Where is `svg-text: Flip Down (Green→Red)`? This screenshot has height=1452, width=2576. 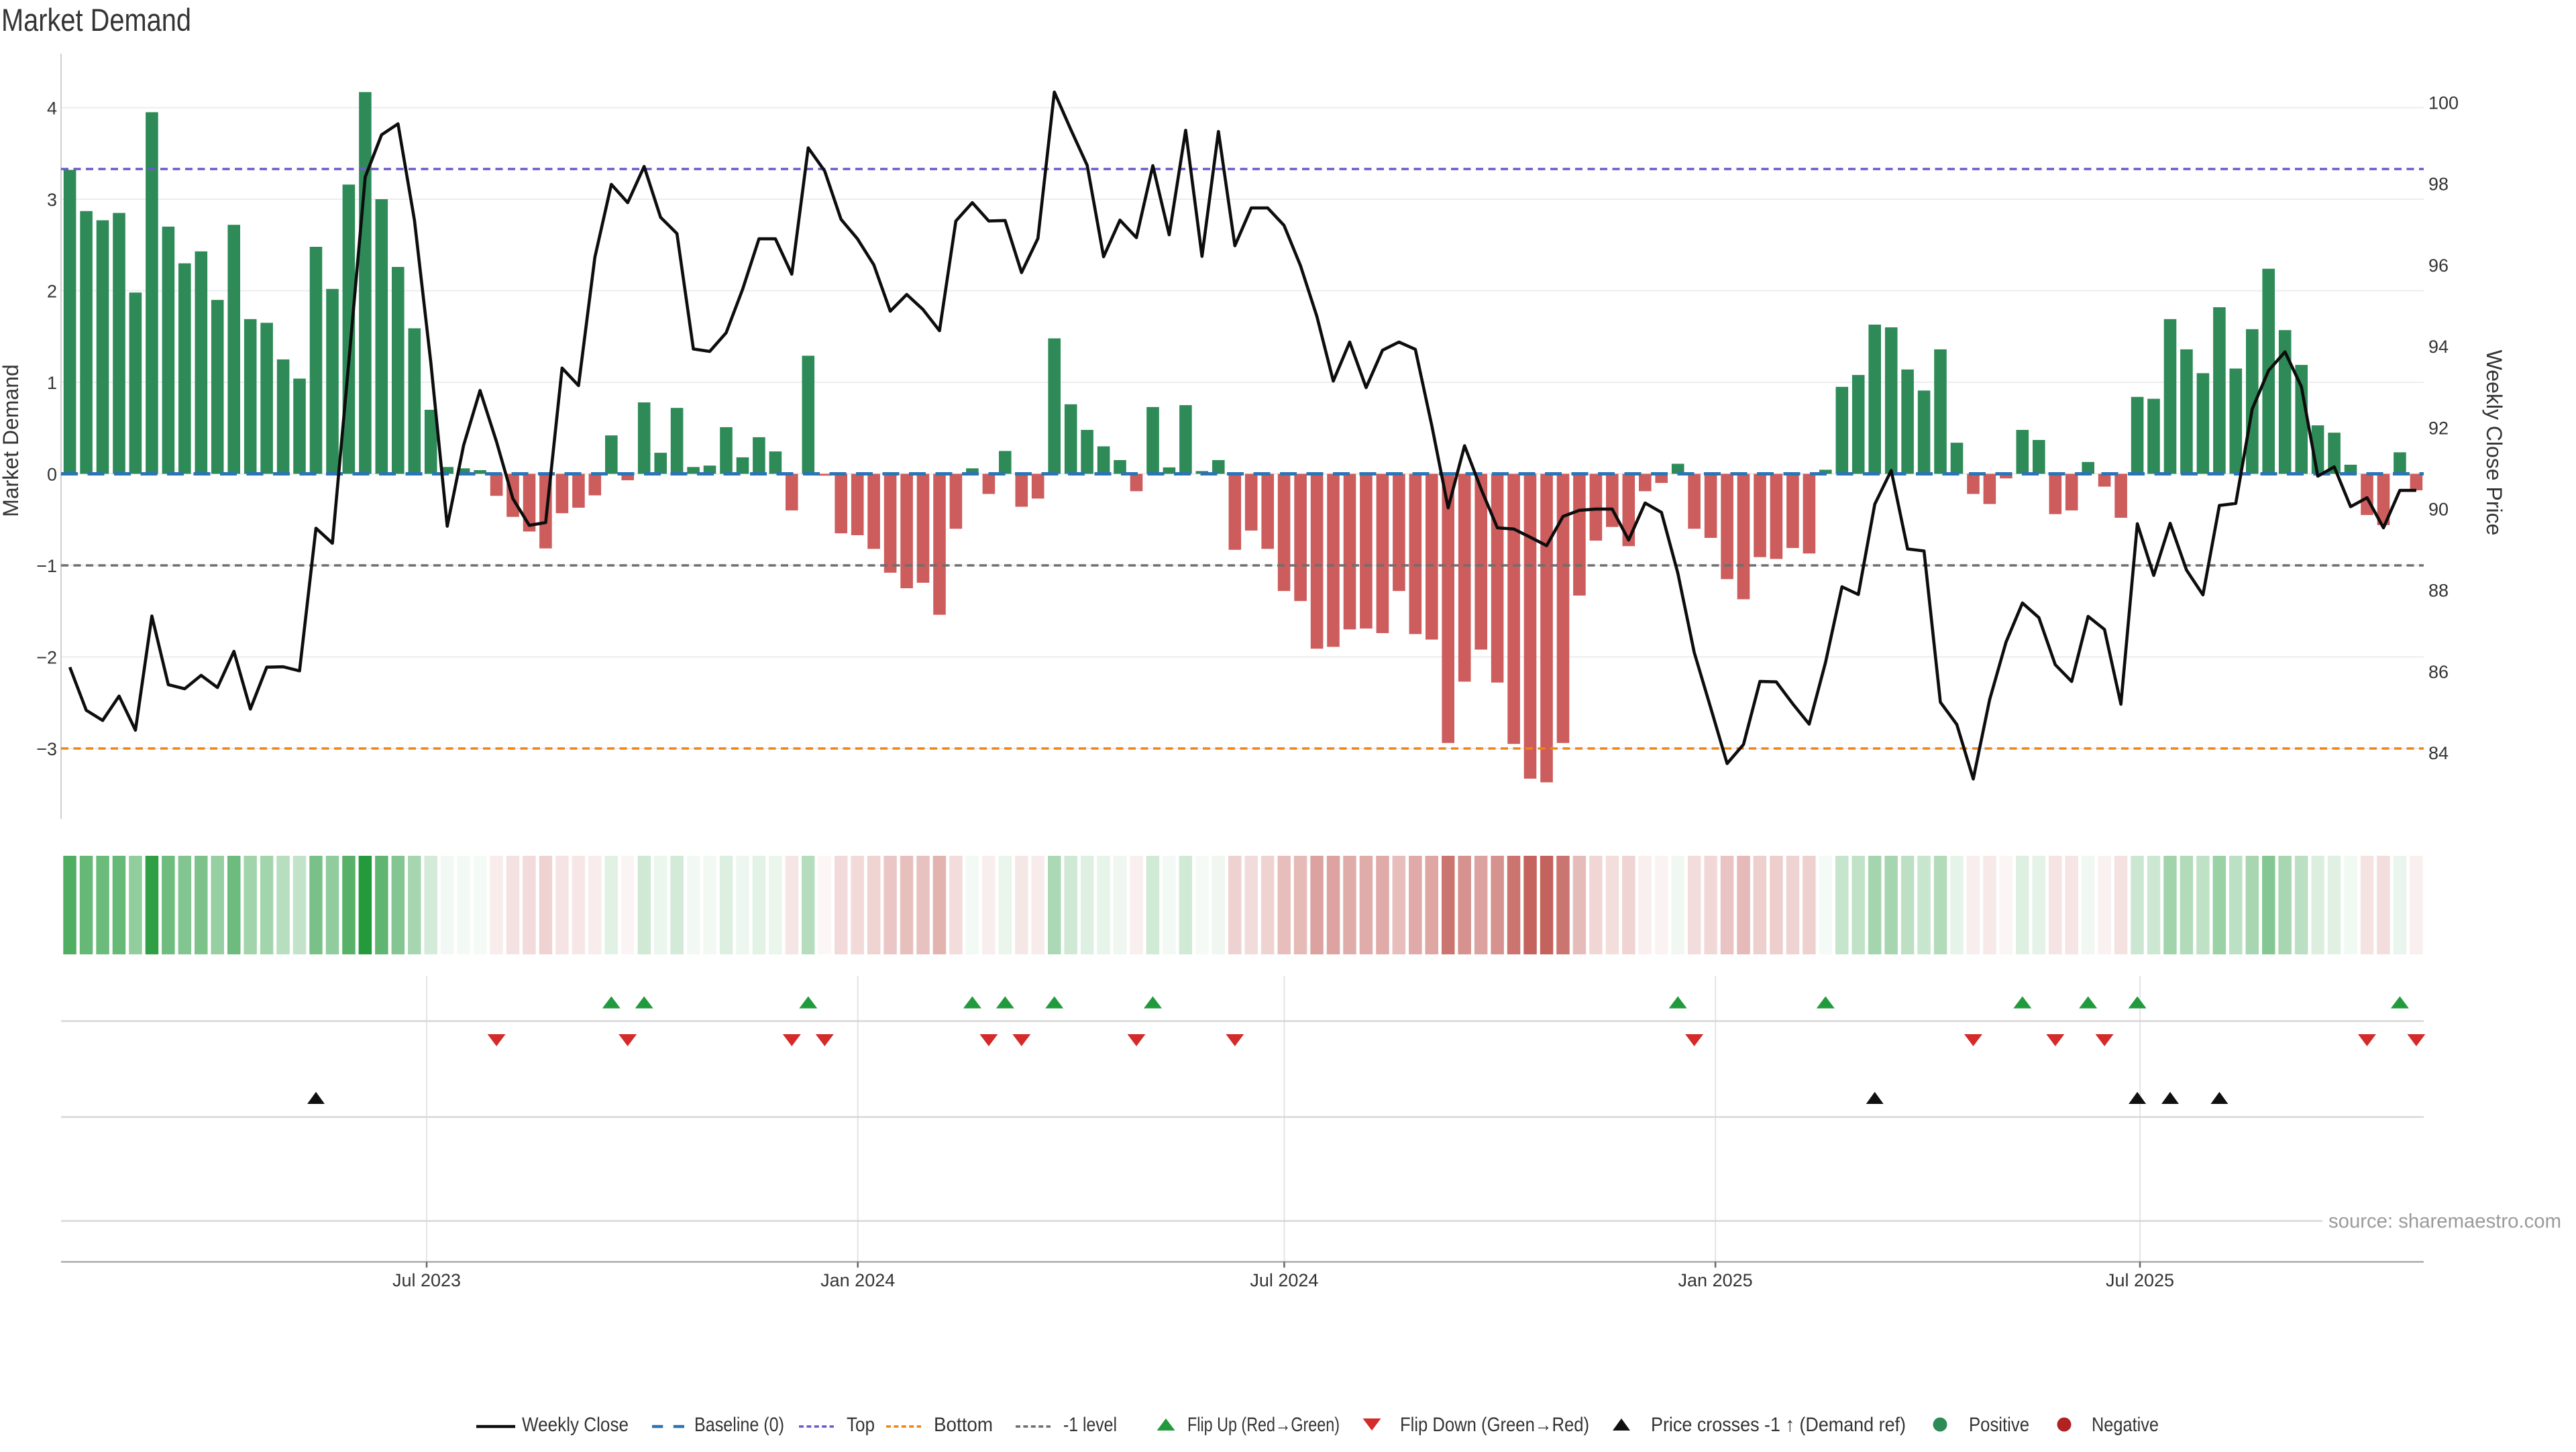 svg-text: Flip Down (Green→Red) is located at coordinates (1494, 1425).